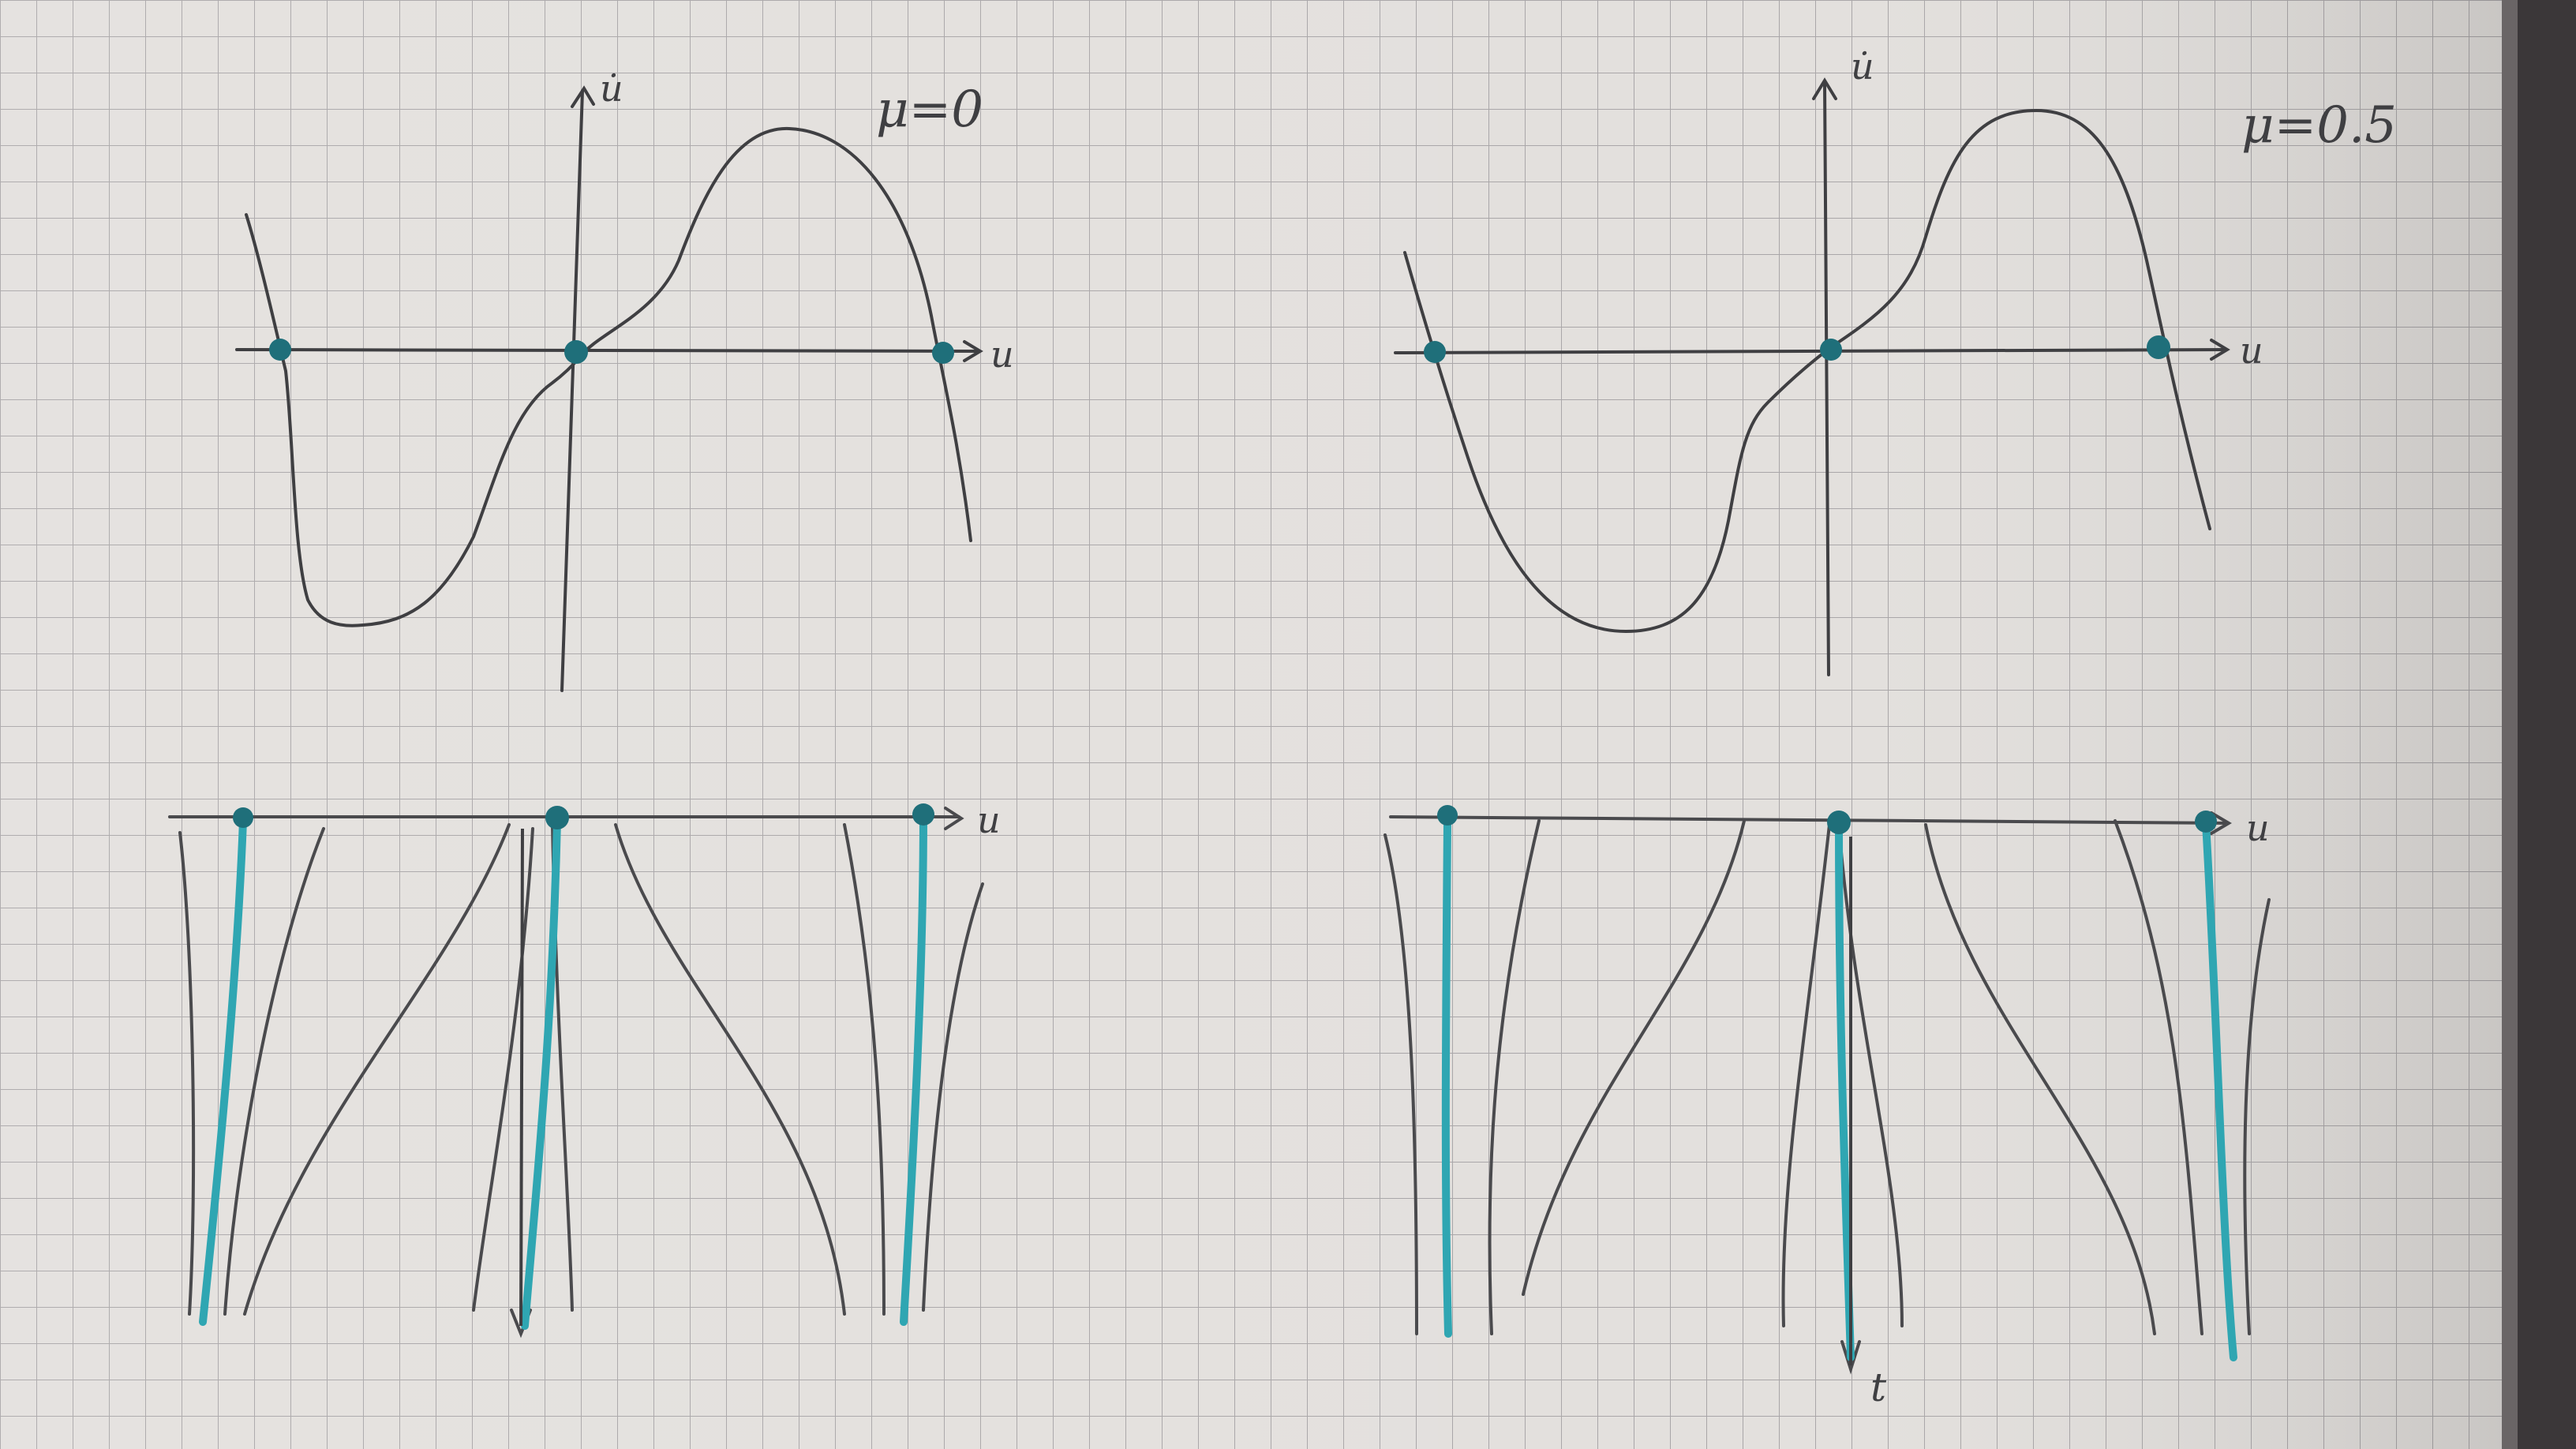 Image resolution: width=2576 pixels, height=1449 pixels. I want to click on left-bottom-dots, so click(583, 816).